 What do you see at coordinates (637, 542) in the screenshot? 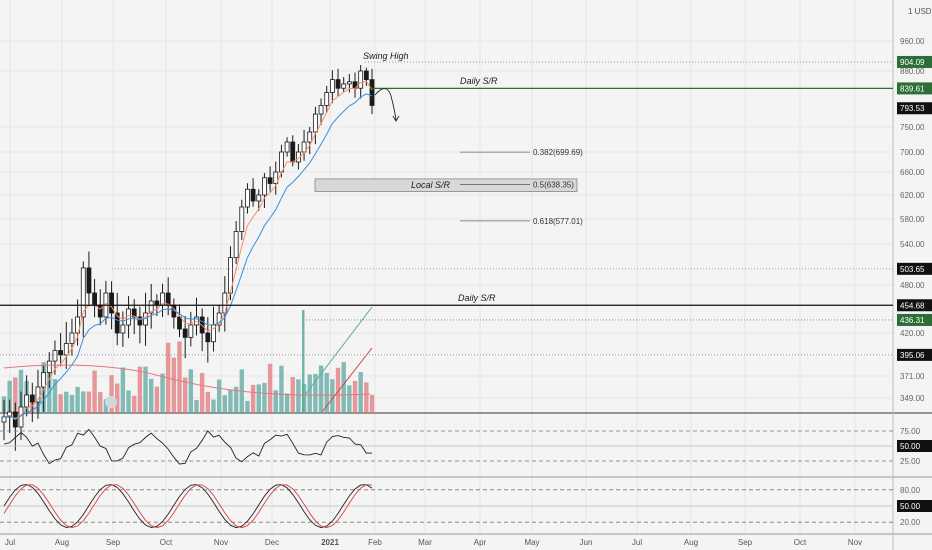
I see `x-tick-label-12: Jul` at bounding box center [637, 542].